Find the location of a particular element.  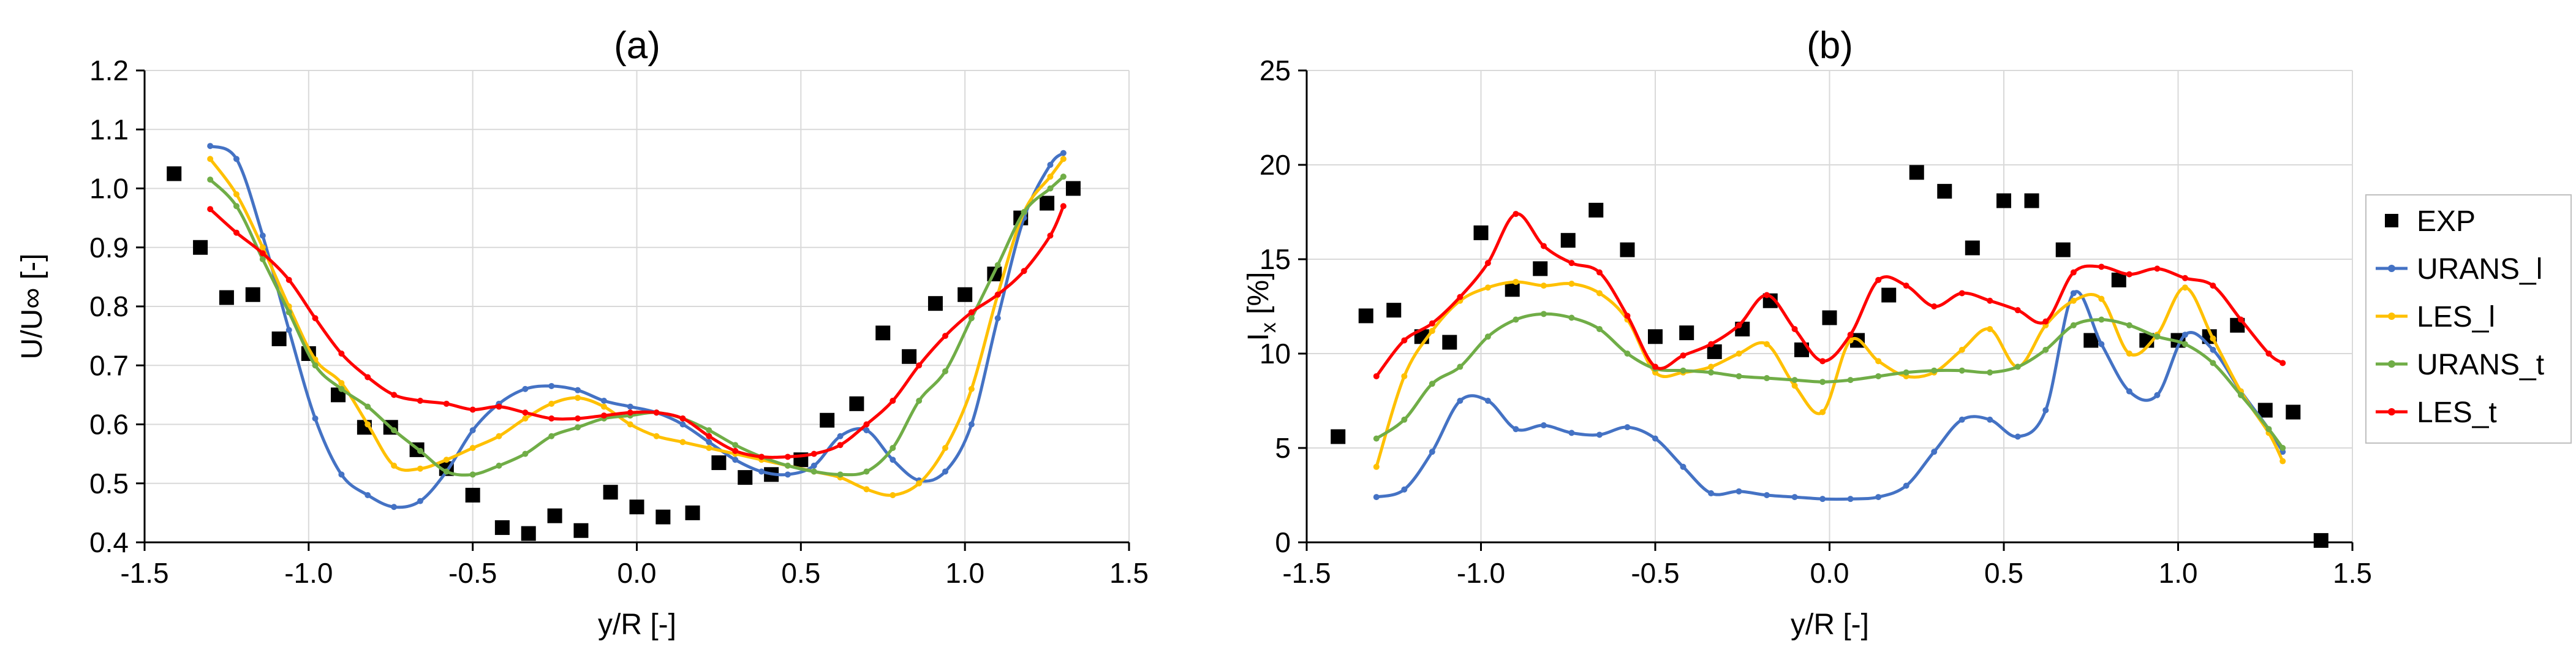

chart-b-y-tick-label: 0 is located at coordinates (1283, 542).